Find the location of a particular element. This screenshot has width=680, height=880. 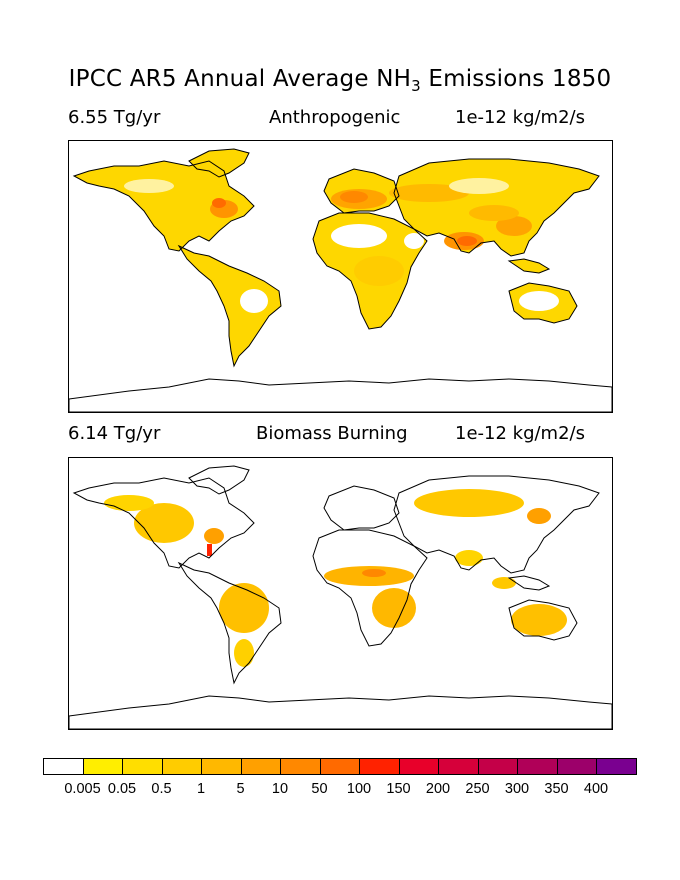

colorbar-label: 10 is located at coordinates (280, 789).